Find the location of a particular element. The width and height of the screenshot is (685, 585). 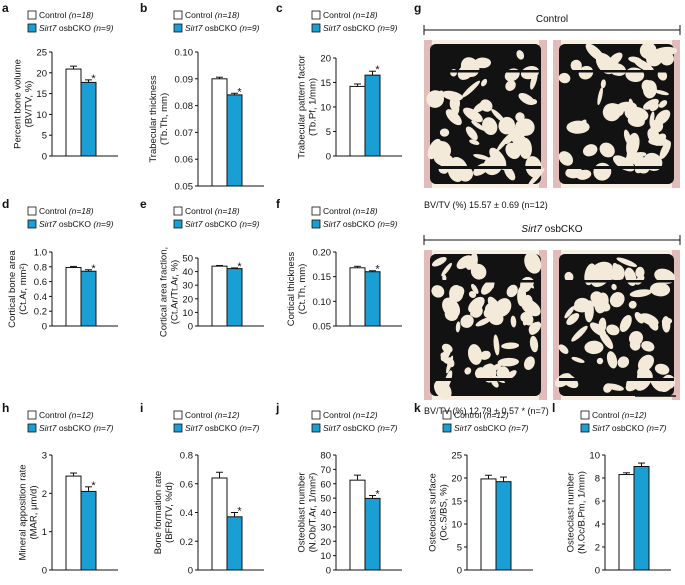

cko-micrograph-right is located at coordinates (616, 325).